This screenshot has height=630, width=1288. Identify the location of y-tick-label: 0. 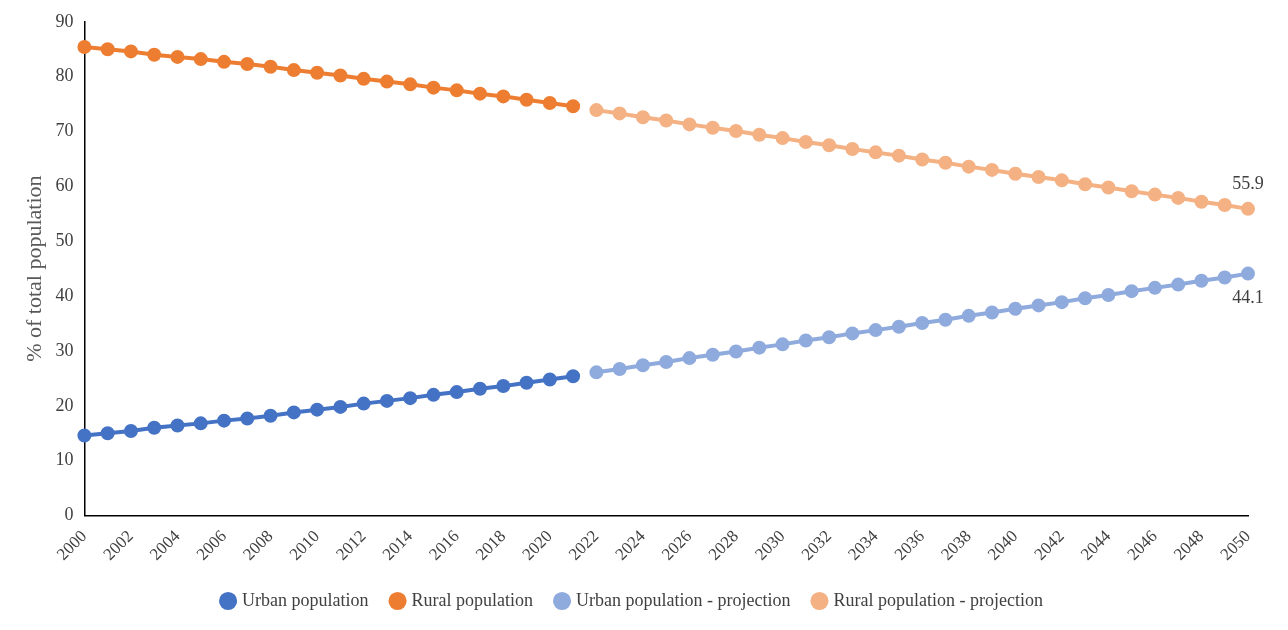
(69, 514).